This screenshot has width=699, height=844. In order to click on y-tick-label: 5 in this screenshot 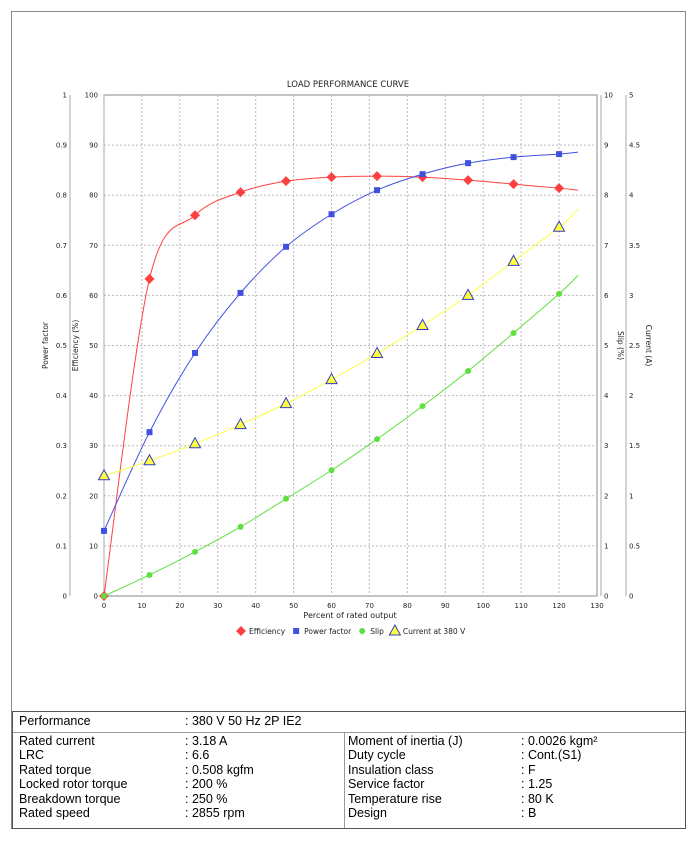, I will do `click(606, 346)`.